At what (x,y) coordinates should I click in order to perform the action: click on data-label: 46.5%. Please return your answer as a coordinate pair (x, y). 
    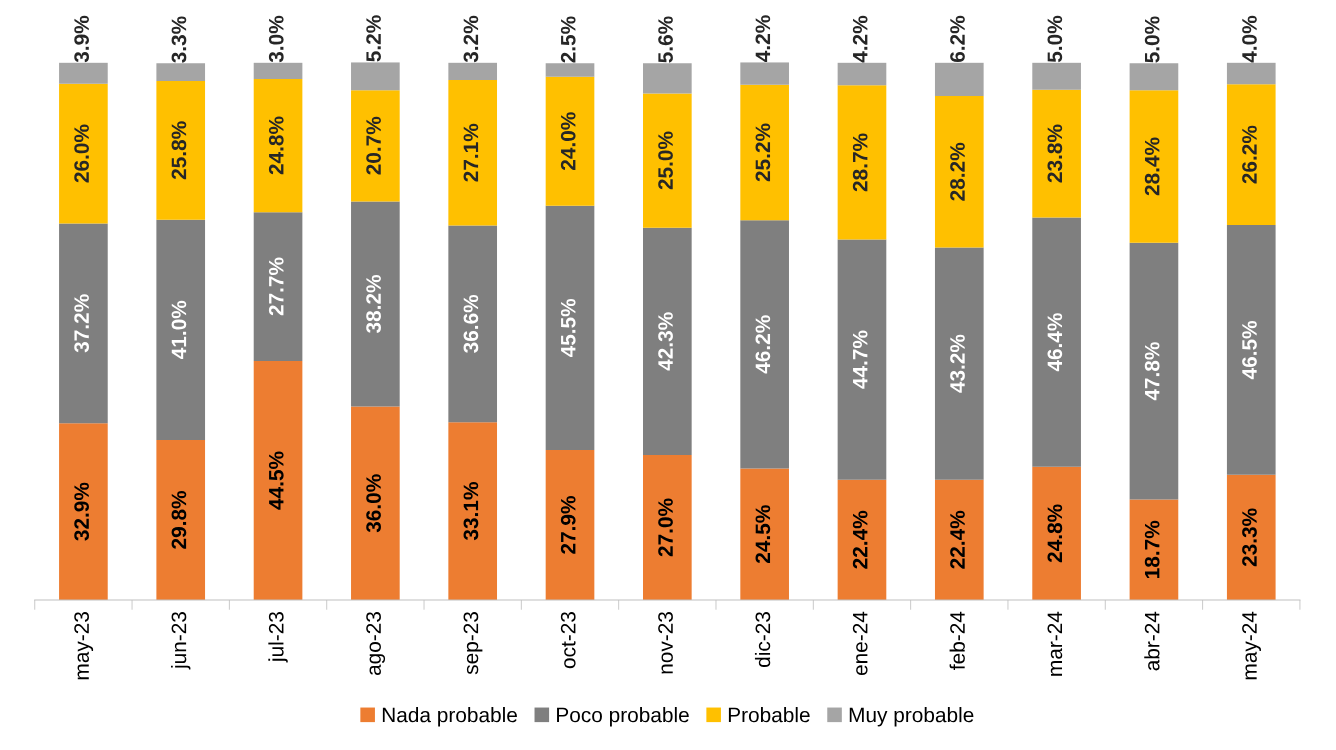
    Looking at the image, I should click on (1249, 350).